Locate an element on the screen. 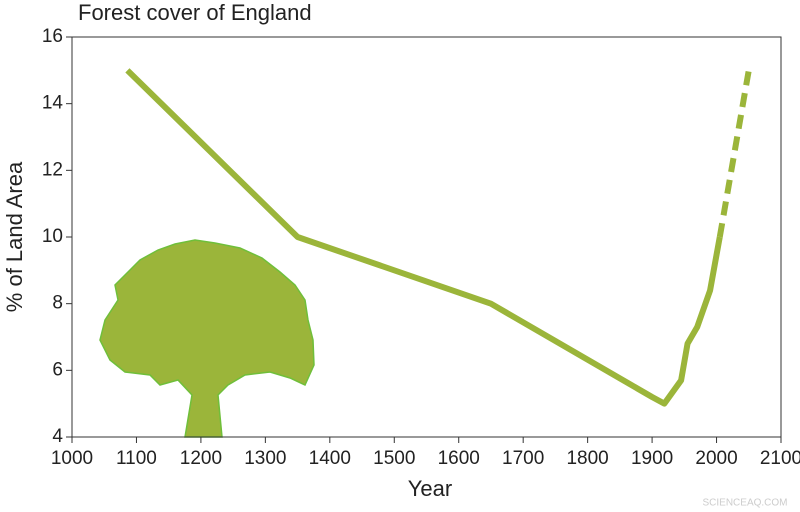  x-tick-label: 1900 is located at coordinates (652, 458).